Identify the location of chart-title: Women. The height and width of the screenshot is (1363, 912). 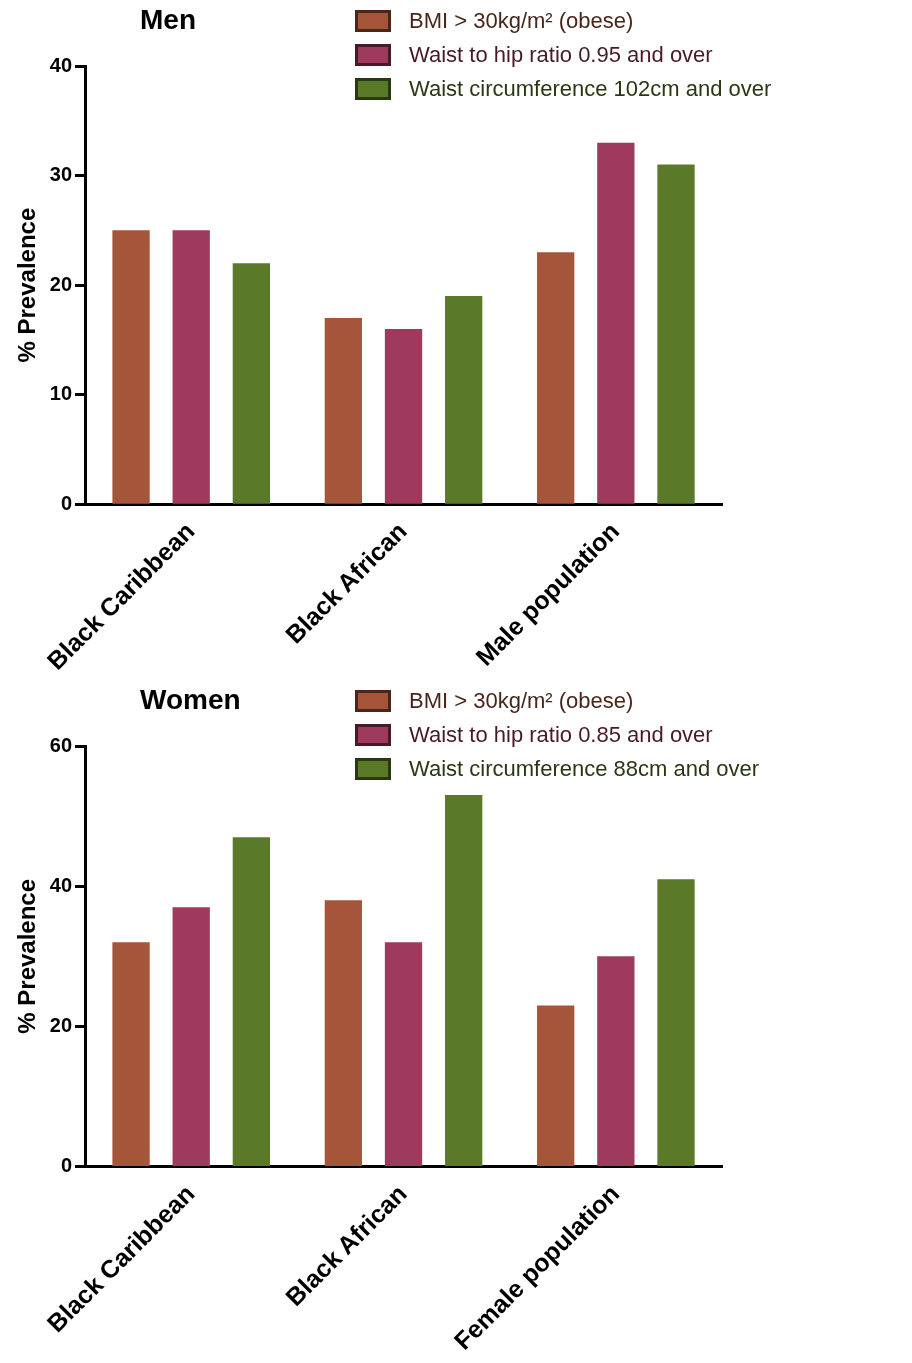
(190, 700).